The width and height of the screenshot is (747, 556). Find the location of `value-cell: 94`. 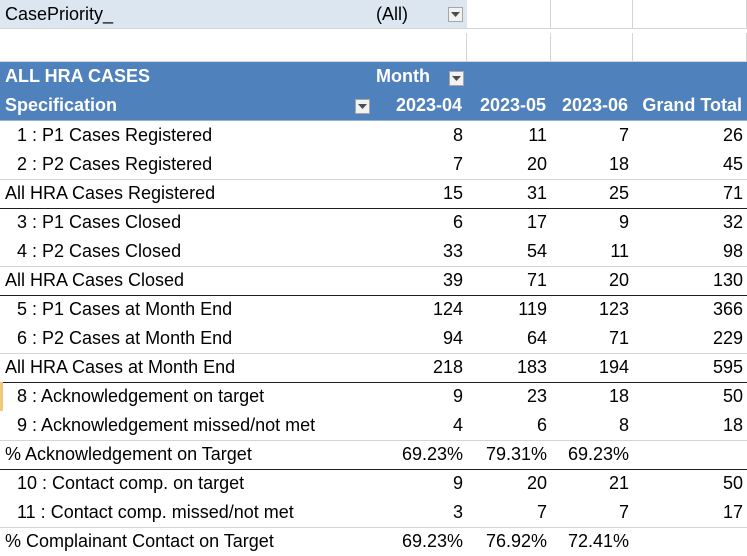

value-cell: 94 is located at coordinates (452, 338).